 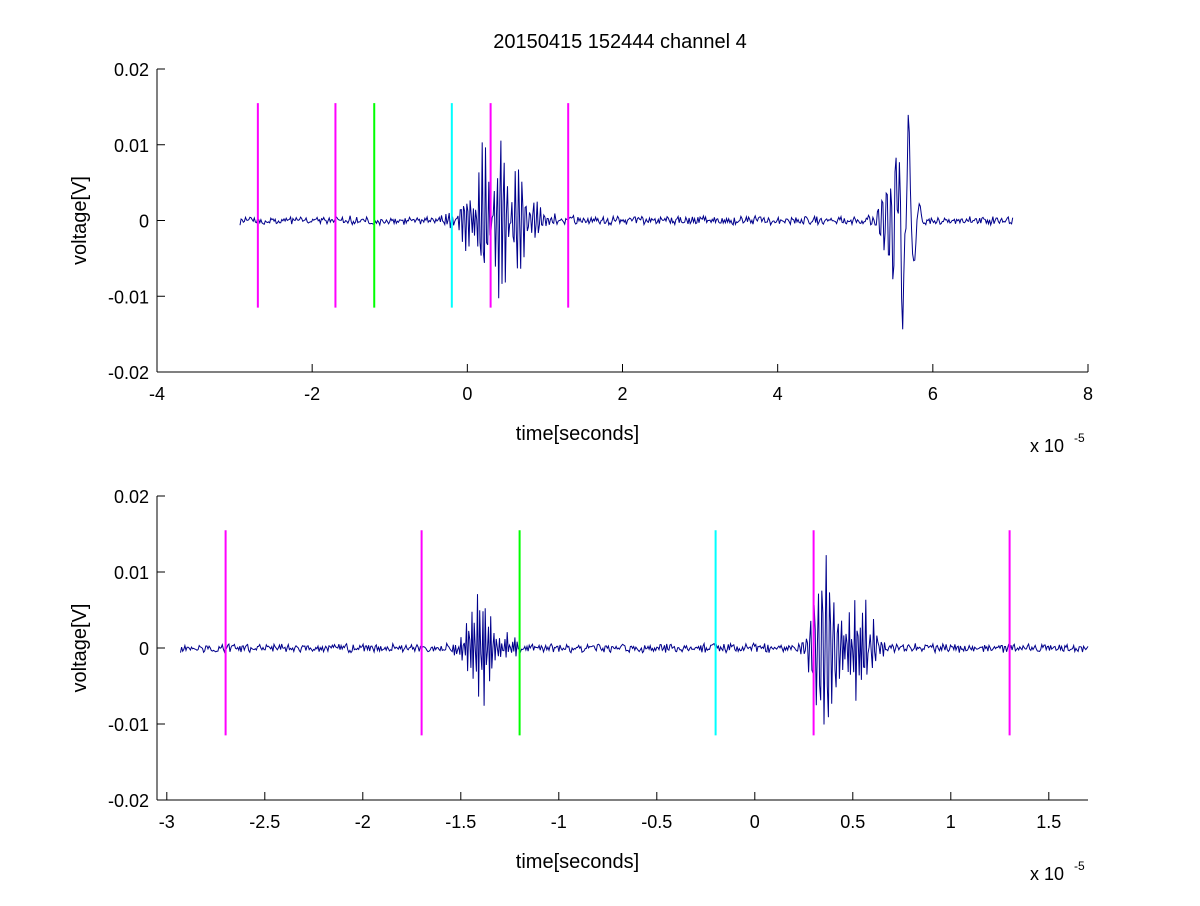 I want to click on figure-title: 20150415 152444 channel 4, so click(x=620, y=42).